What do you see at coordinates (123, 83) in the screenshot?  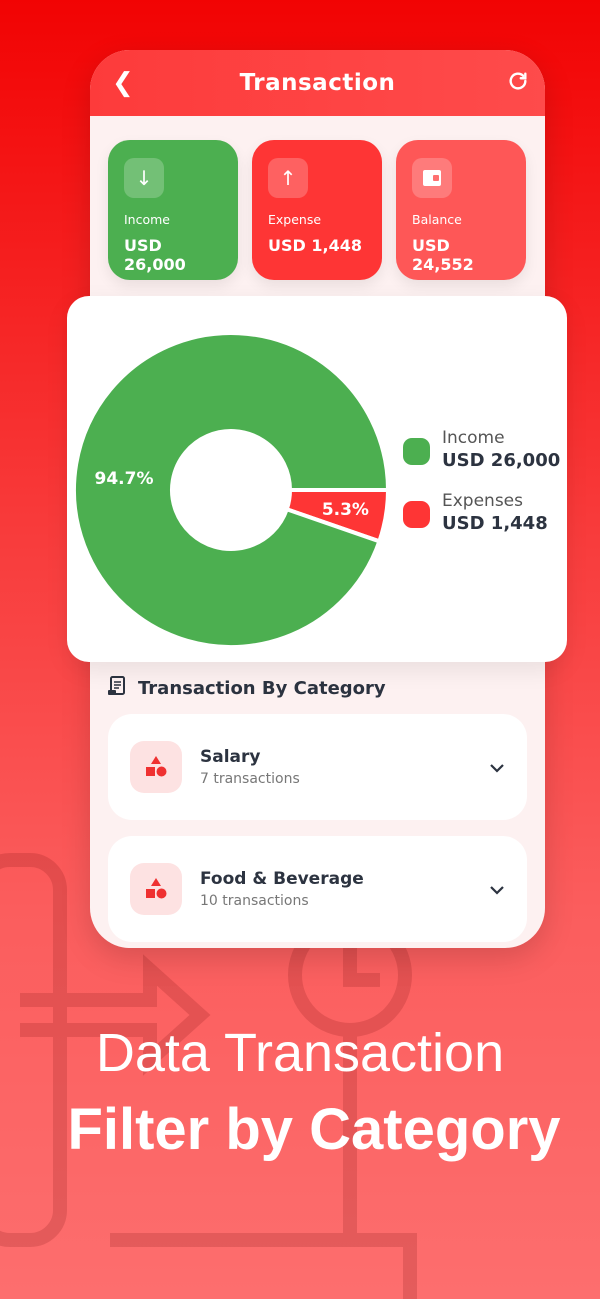 I see `chevron-left-icon: ❮` at bounding box center [123, 83].